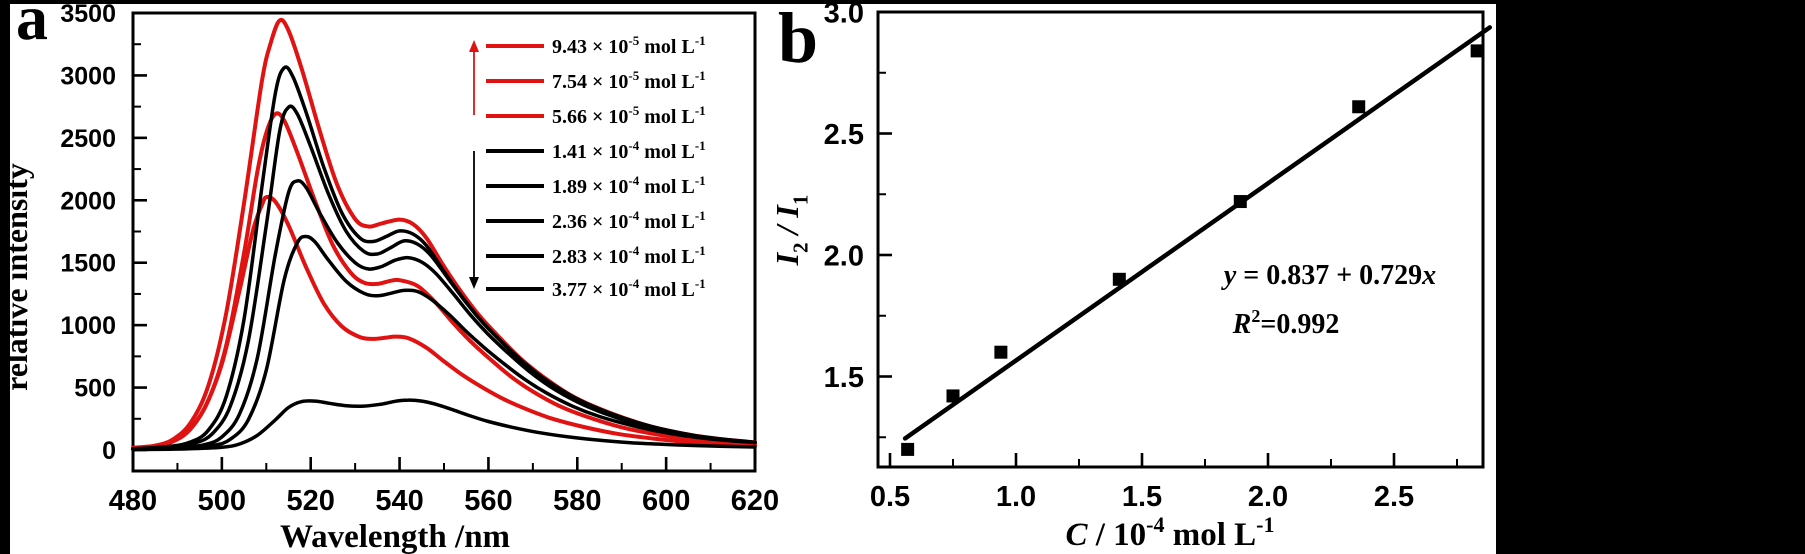 The image size is (1805, 554). What do you see at coordinates (109, 451) in the screenshot?
I see `y-tick-label: 0` at bounding box center [109, 451].